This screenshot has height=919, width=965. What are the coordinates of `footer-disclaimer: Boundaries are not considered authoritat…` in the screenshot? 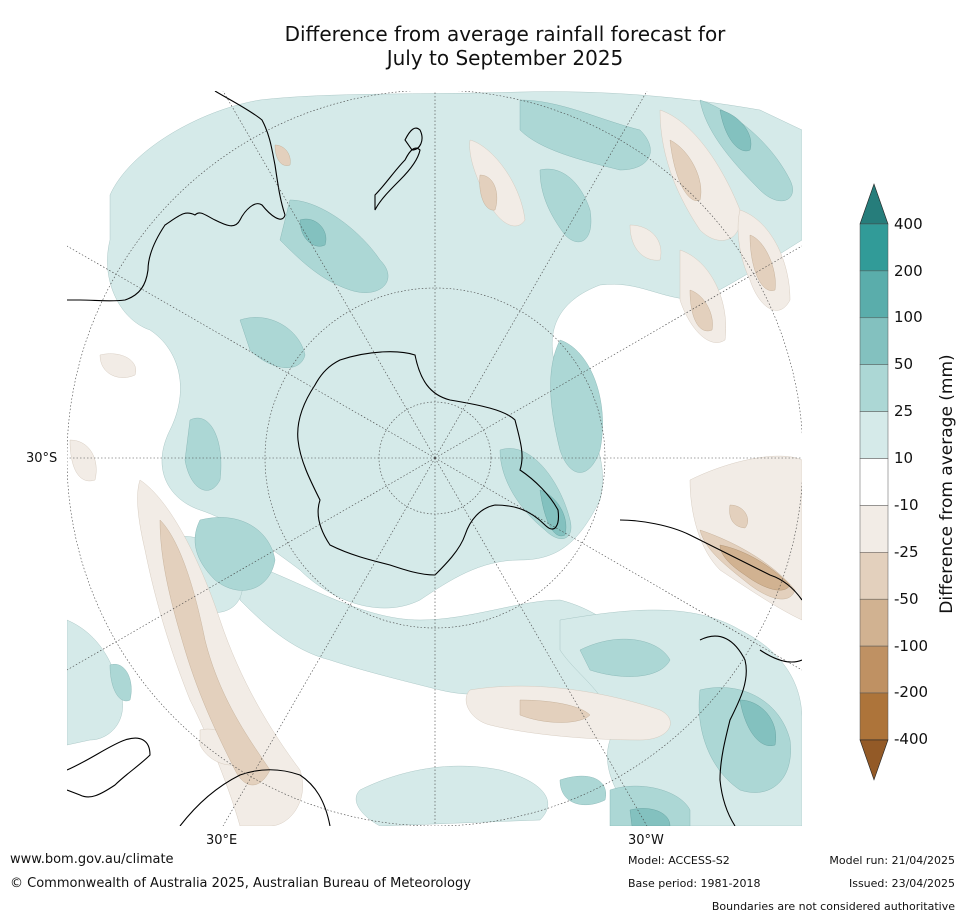 It's located at (833, 906).